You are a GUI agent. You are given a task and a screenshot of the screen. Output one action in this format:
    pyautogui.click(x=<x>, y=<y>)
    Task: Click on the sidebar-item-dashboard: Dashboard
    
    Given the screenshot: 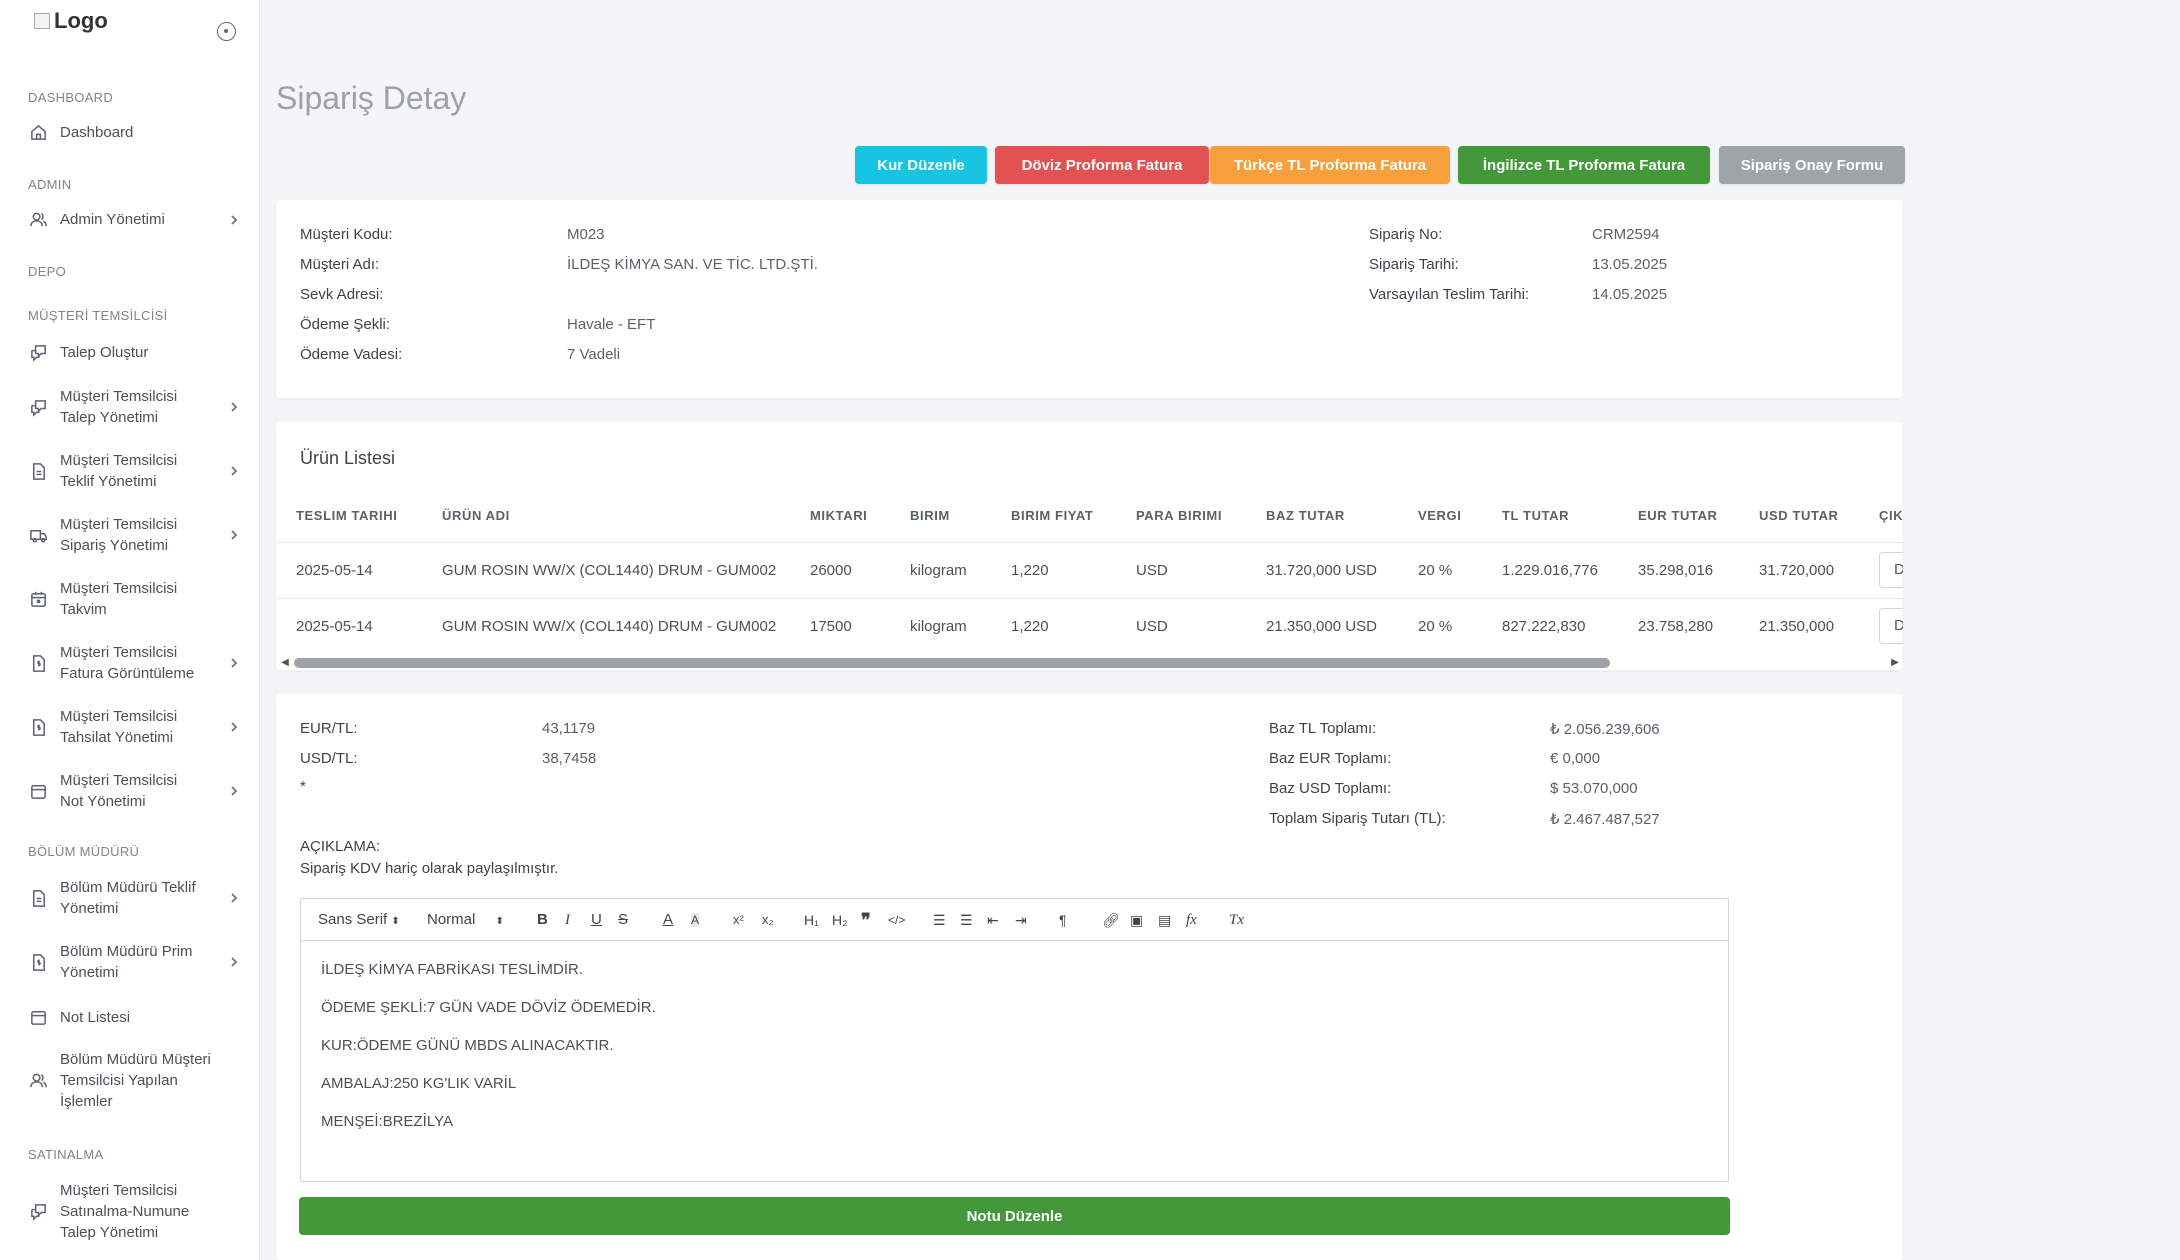 What is the action you would take?
    pyautogui.click(x=134, y=132)
    